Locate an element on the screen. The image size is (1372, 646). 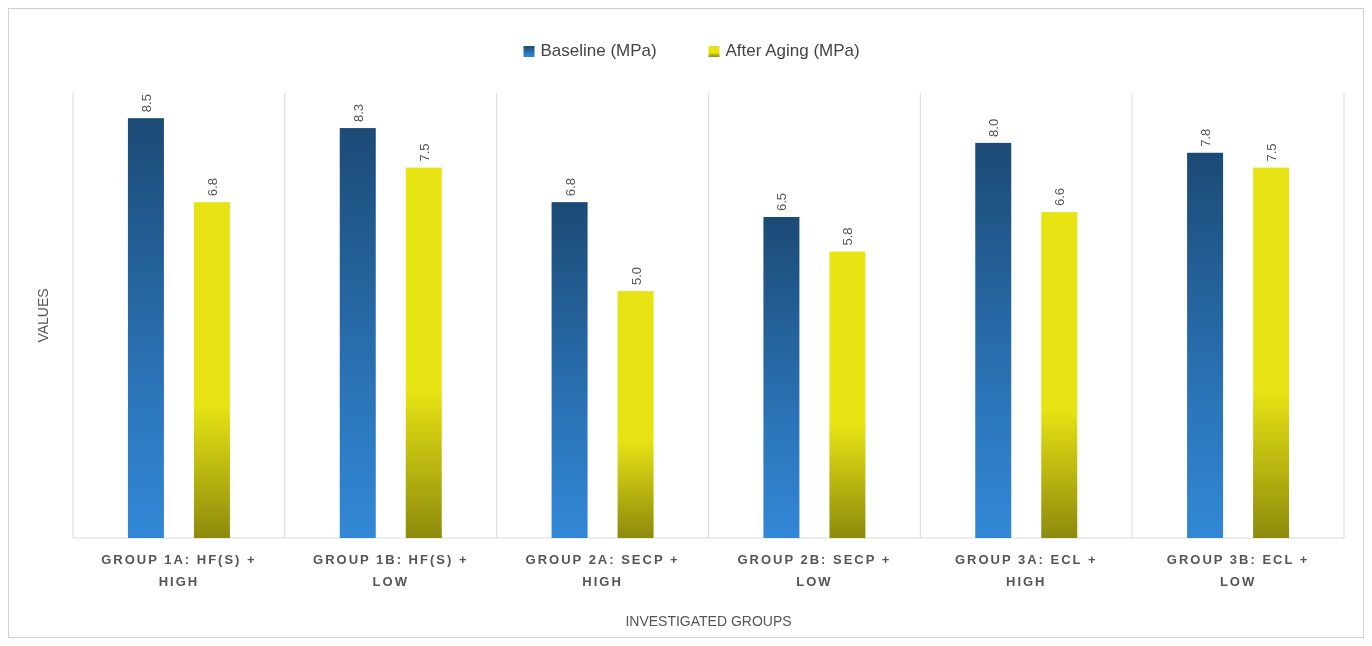
data-label: 6.5 is located at coordinates (782, 201).